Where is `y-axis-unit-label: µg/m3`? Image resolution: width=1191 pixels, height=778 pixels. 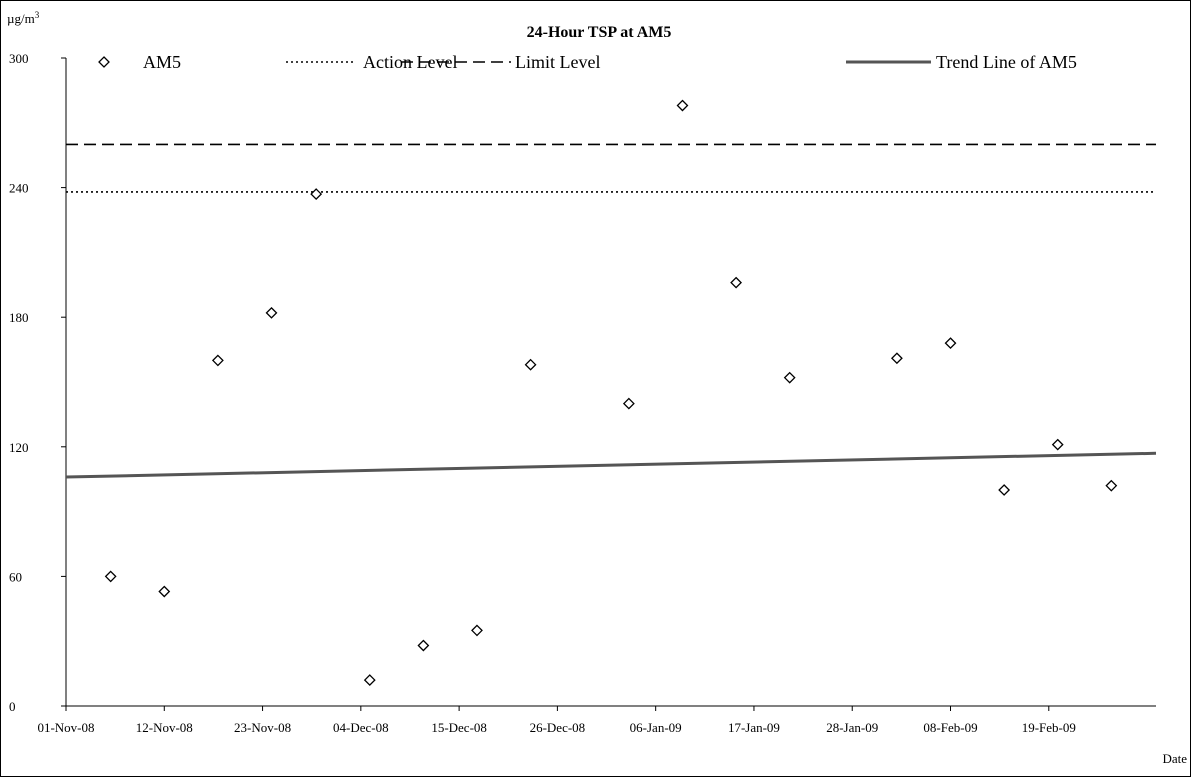
y-axis-unit-label: µg/m3 is located at coordinates (23, 18).